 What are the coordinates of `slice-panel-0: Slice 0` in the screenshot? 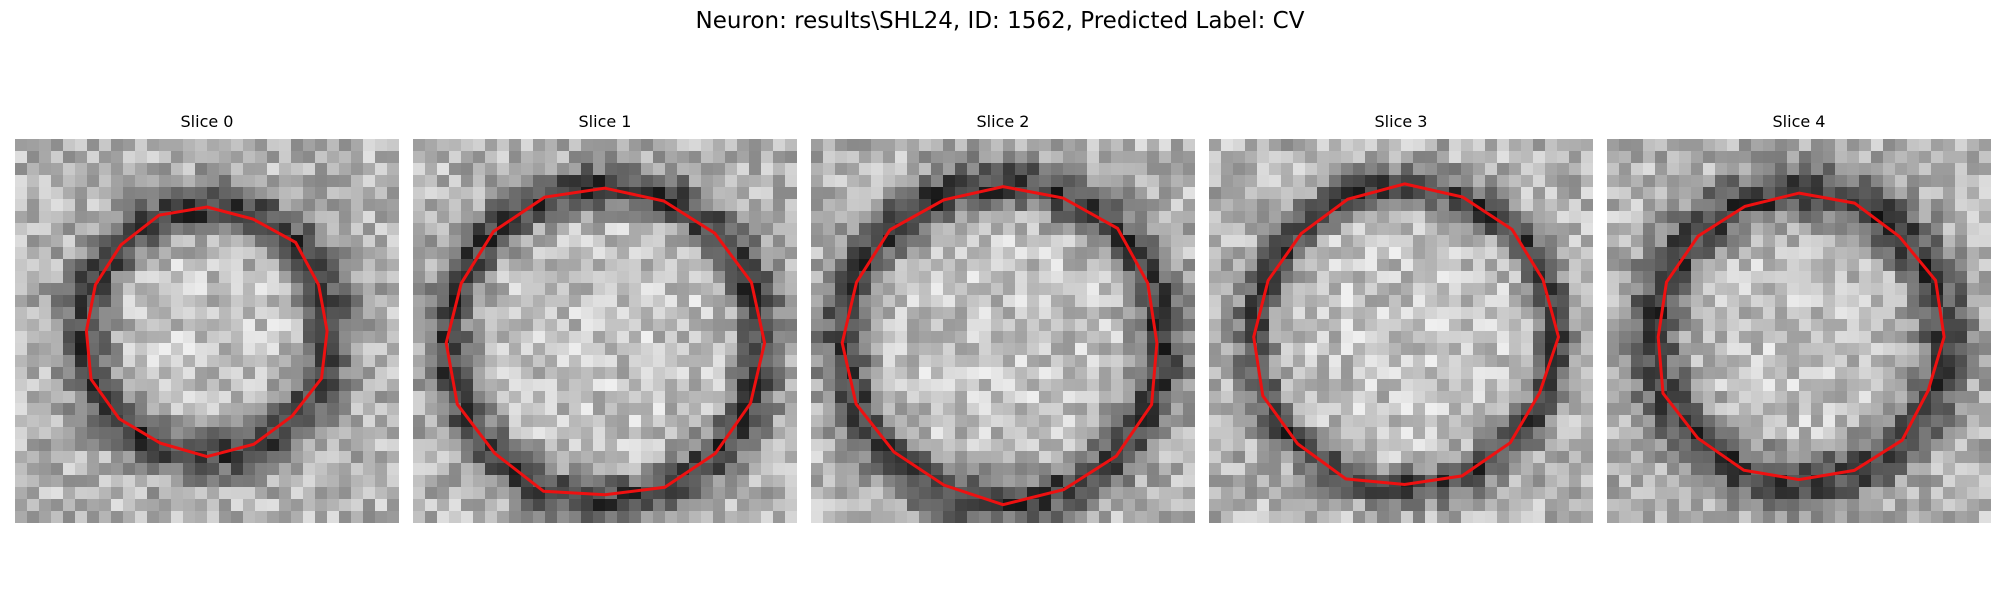 It's located at (207, 316).